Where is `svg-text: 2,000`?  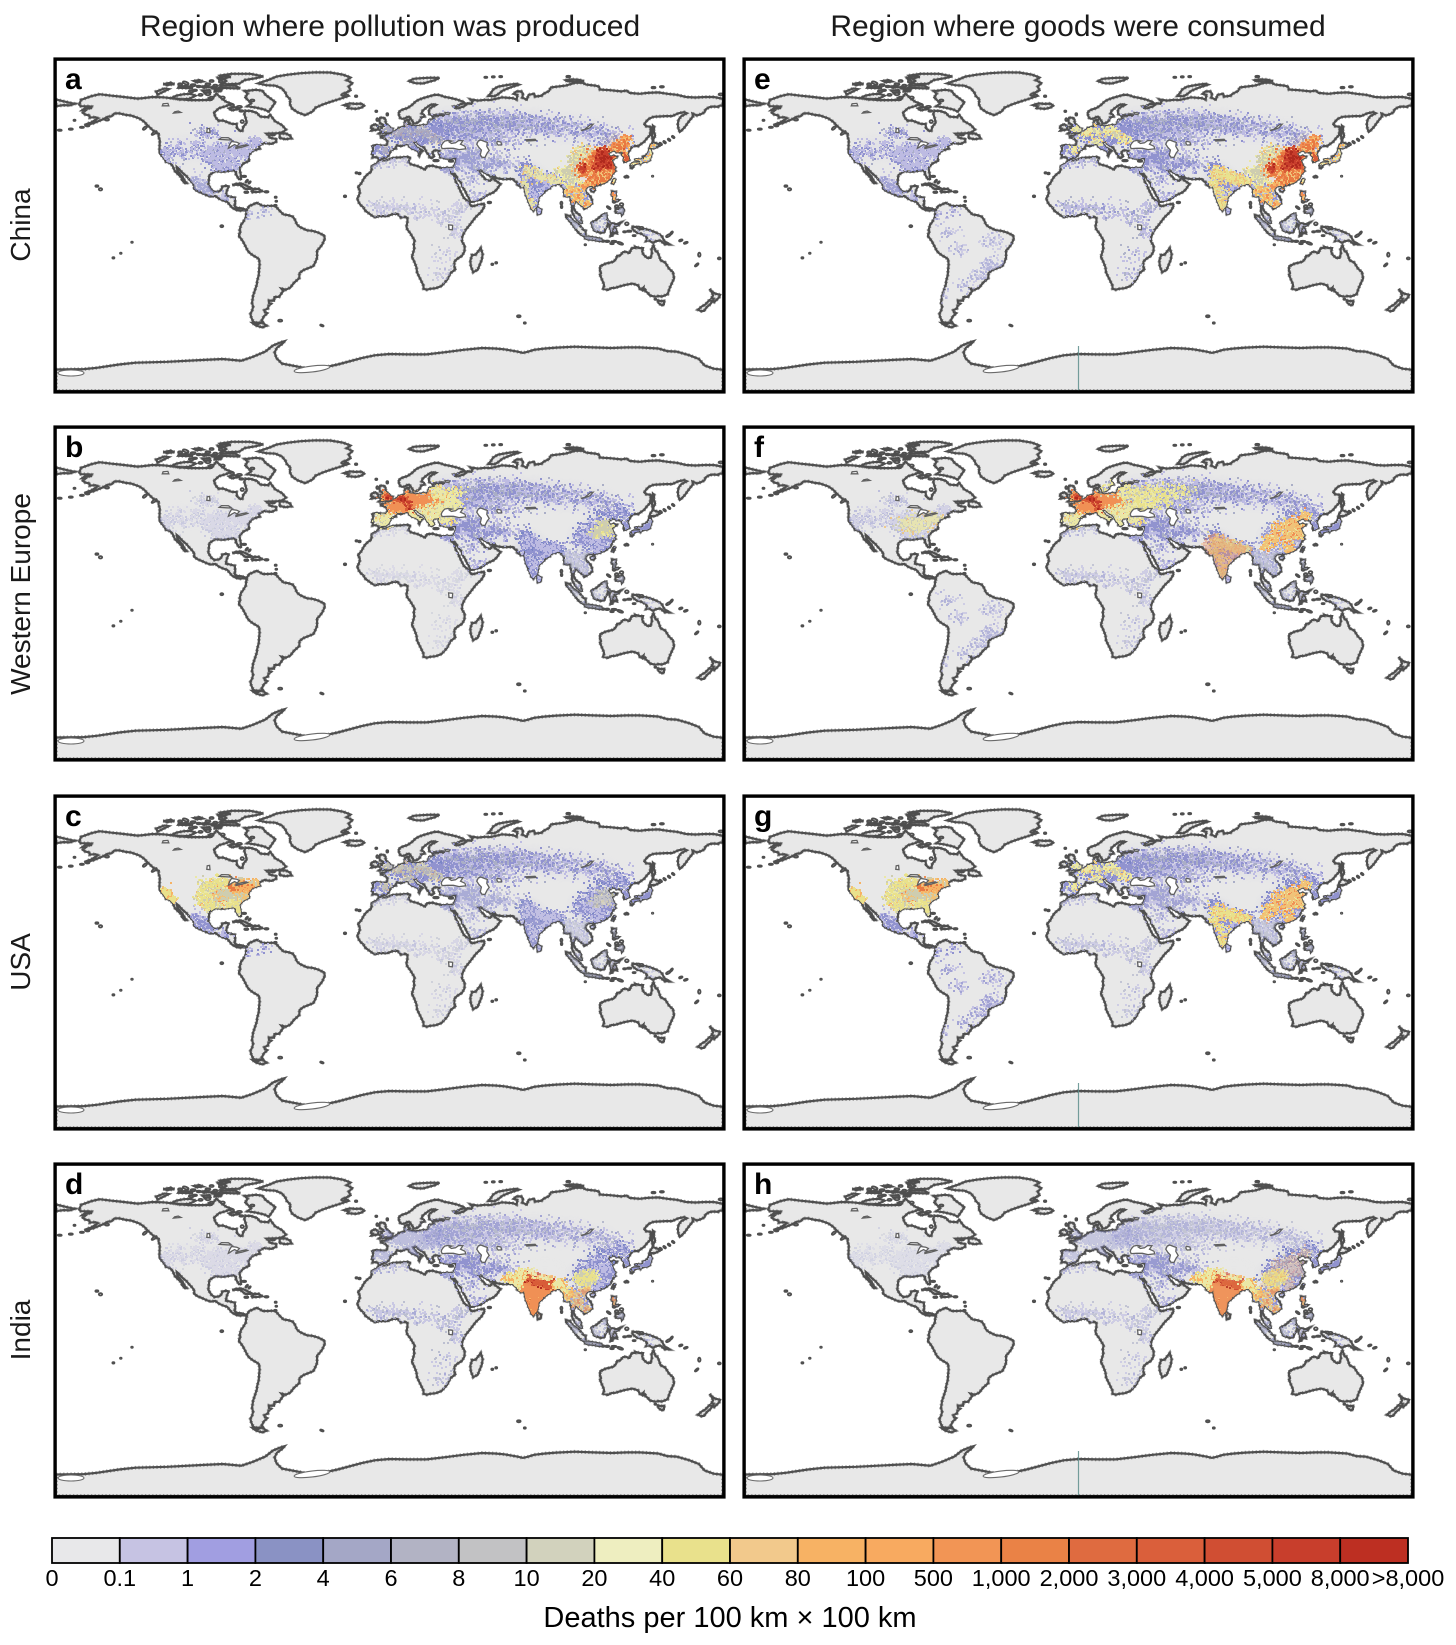
svg-text: 2,000 is located at coordinates (1069, 1578).